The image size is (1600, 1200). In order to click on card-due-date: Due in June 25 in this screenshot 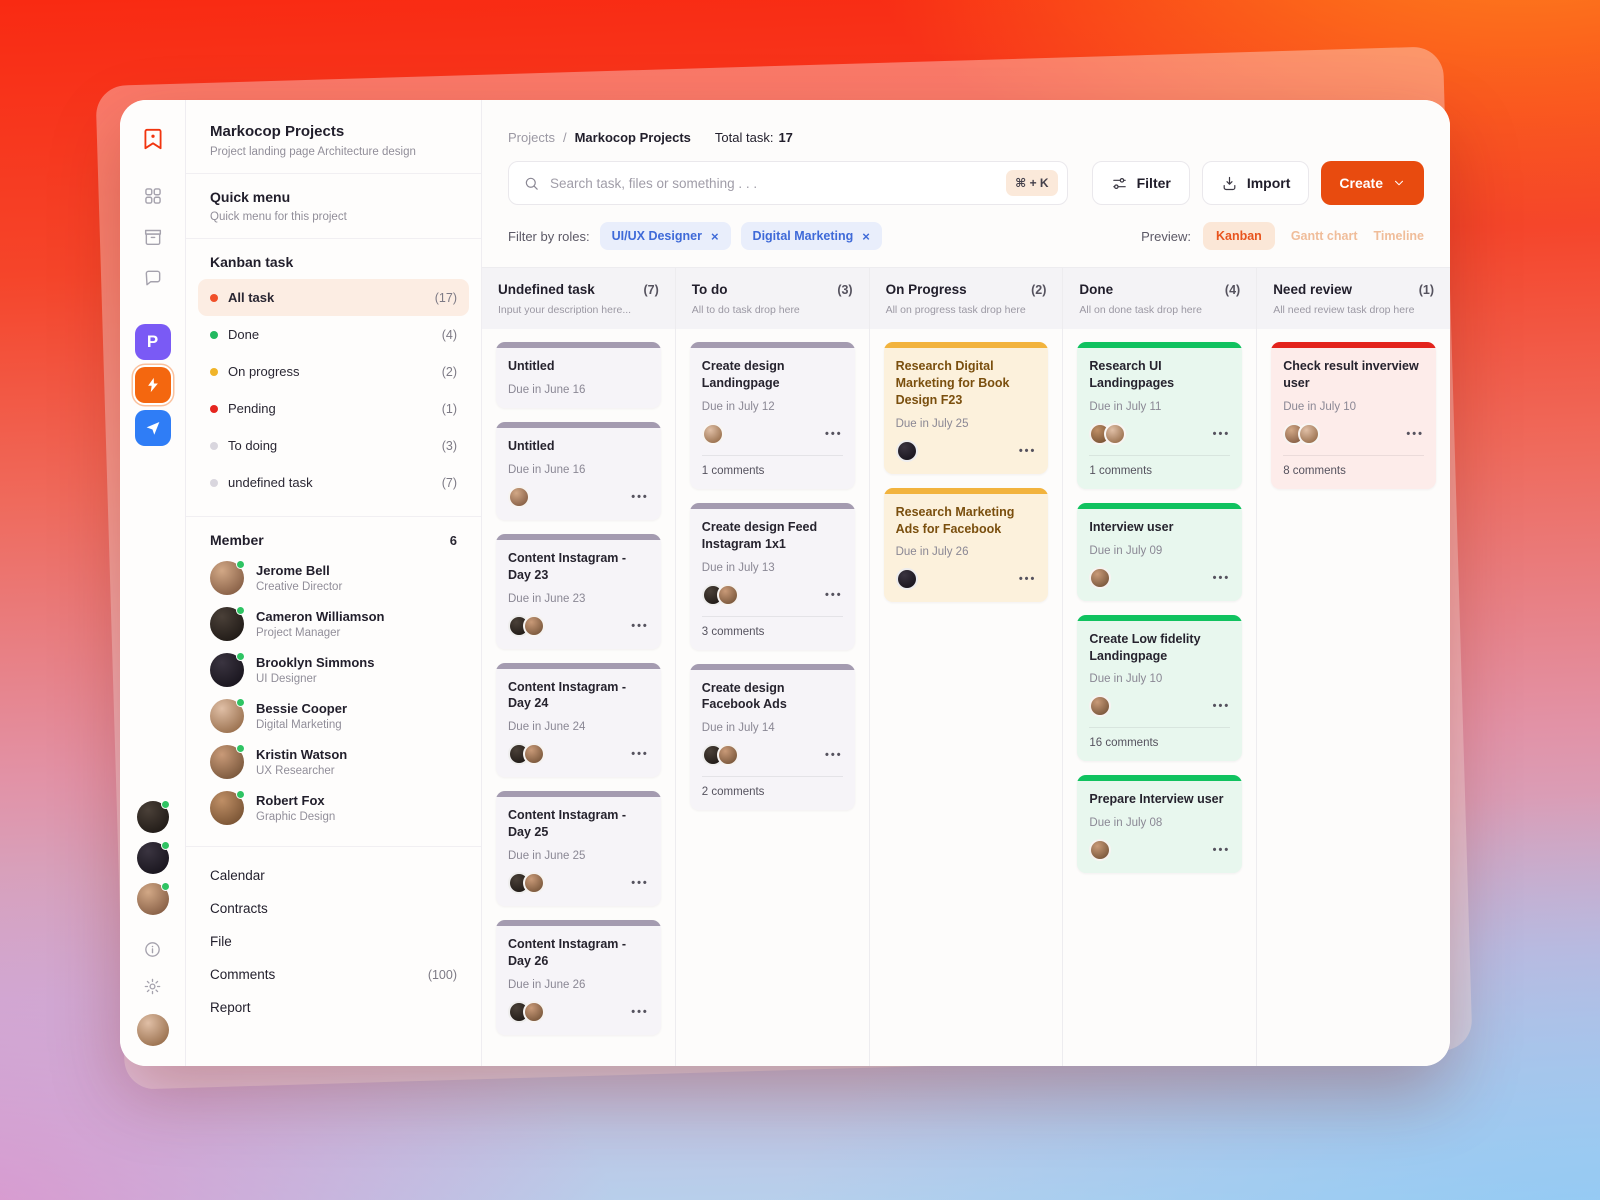, I will do `click(547, 856)`.